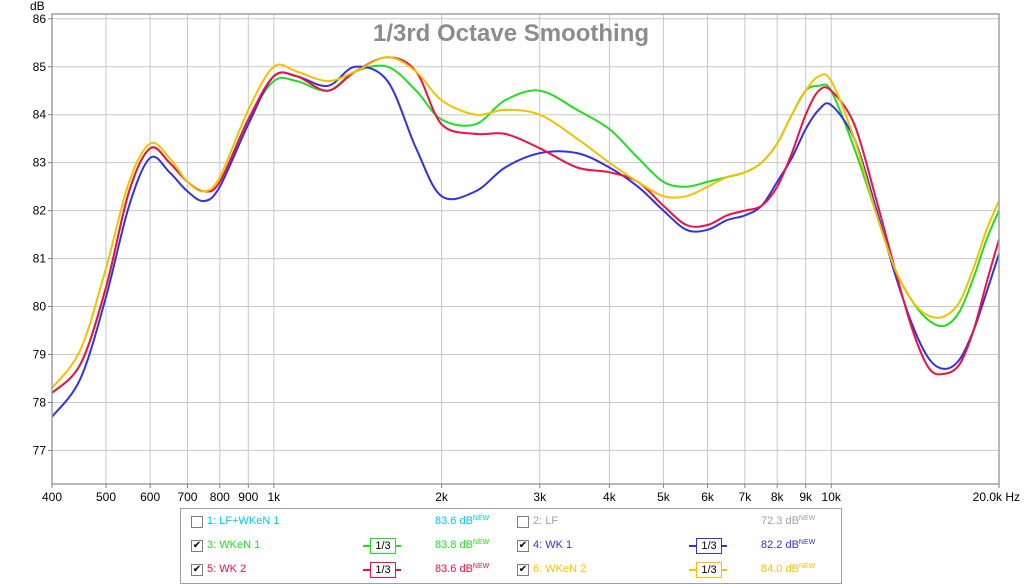 This screenshot has height=584, width=1024. What do you see at coordinates (40, 402) in the screenshot?
I see `y-tick-label: 78` at bounding box center [40, 402].